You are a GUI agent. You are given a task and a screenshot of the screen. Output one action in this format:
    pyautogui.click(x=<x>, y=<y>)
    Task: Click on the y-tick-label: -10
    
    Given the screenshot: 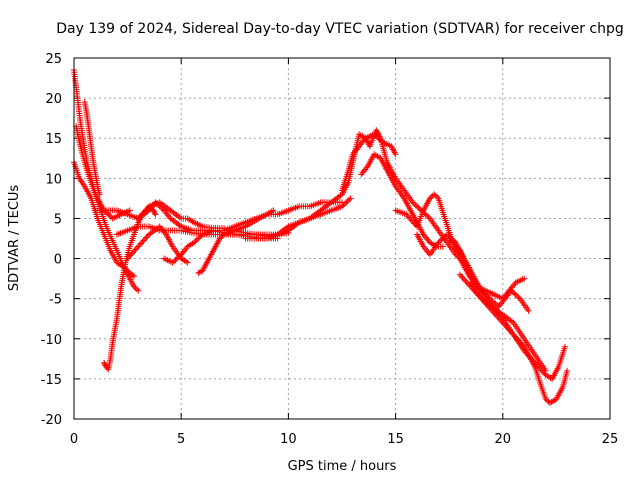 What is the action you would take?
    pyautogui.click(x=51, y=340)
    